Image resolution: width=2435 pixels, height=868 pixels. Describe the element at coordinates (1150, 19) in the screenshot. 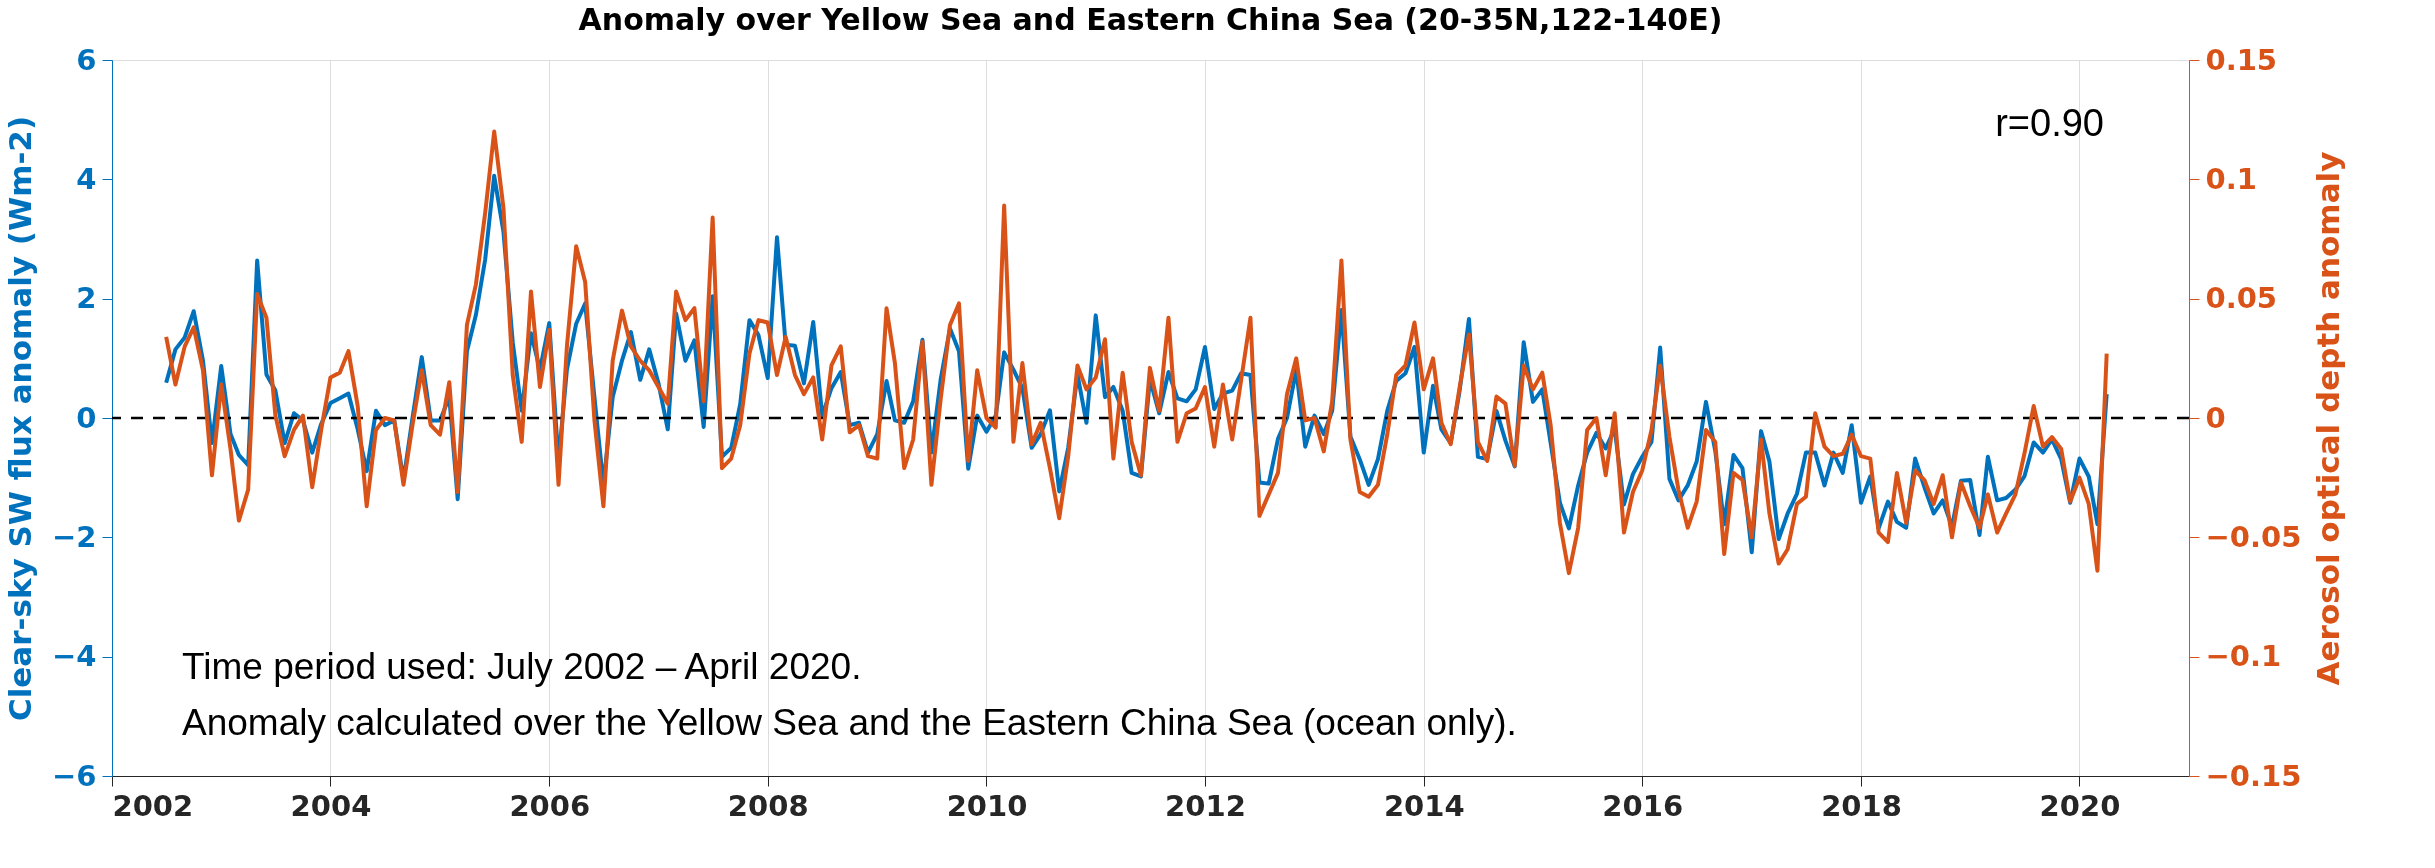

I see `chart-title: Anomaly over Yellow Sea and Eastern China Sea (20-35N,122-140E)` at that location.